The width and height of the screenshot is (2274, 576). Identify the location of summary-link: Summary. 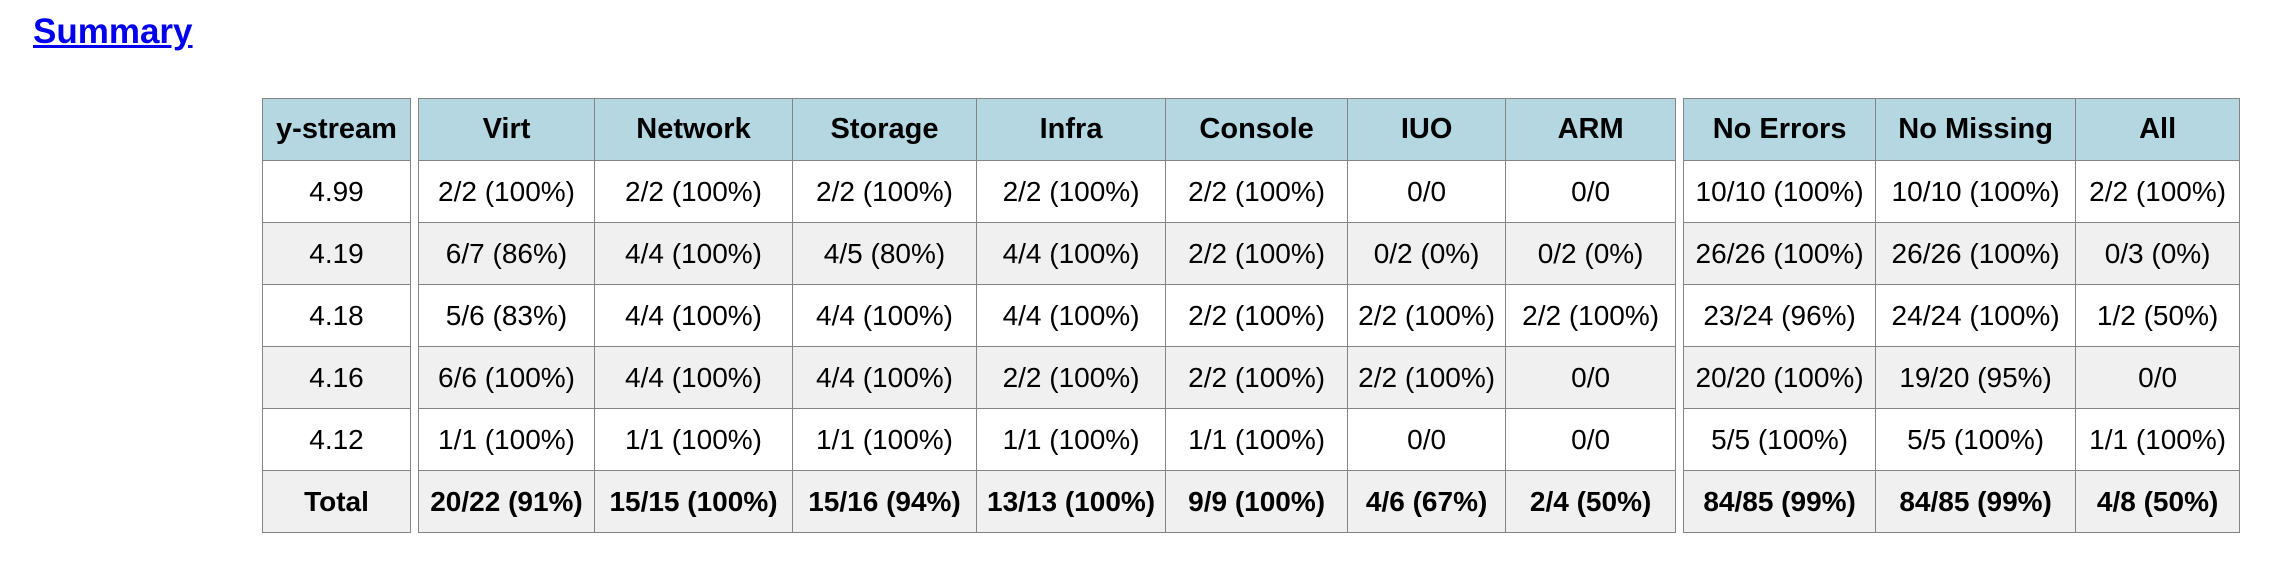
(113, 31).